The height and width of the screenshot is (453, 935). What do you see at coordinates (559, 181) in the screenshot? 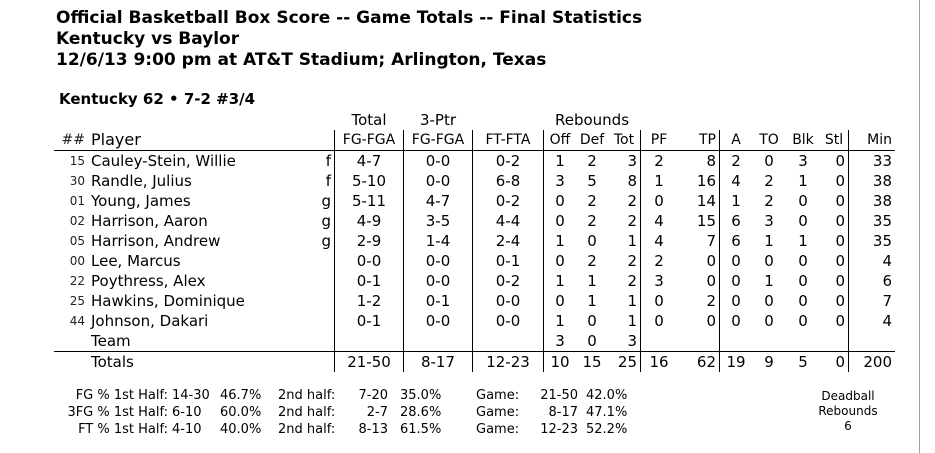
I see `player-off: 3` at bounding box center [559, 181].